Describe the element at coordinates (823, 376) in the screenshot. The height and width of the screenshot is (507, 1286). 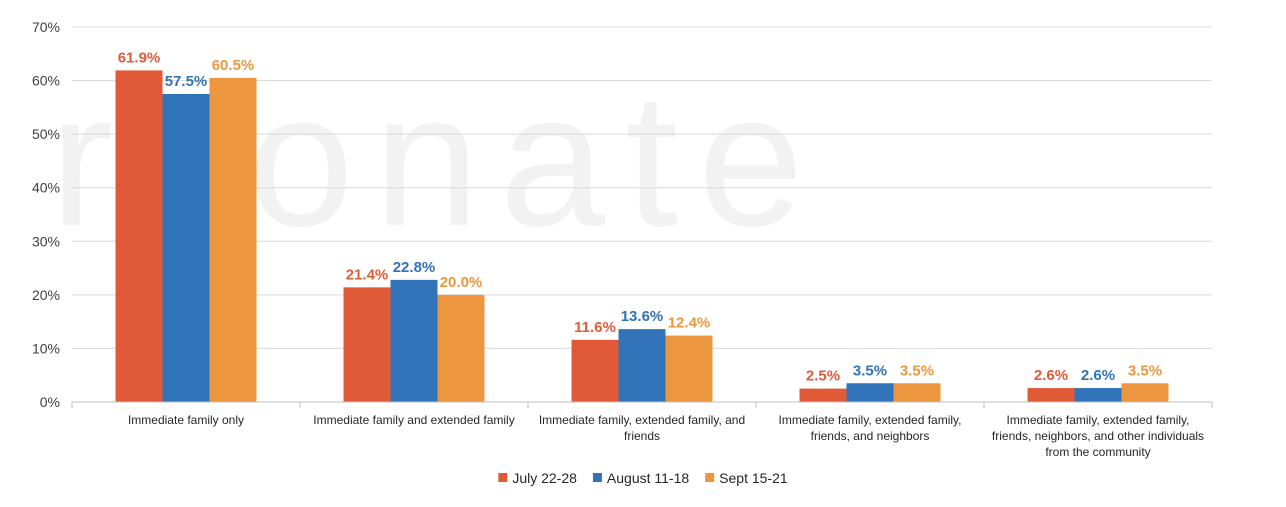
I see `data-label: 2.5%` at that location.